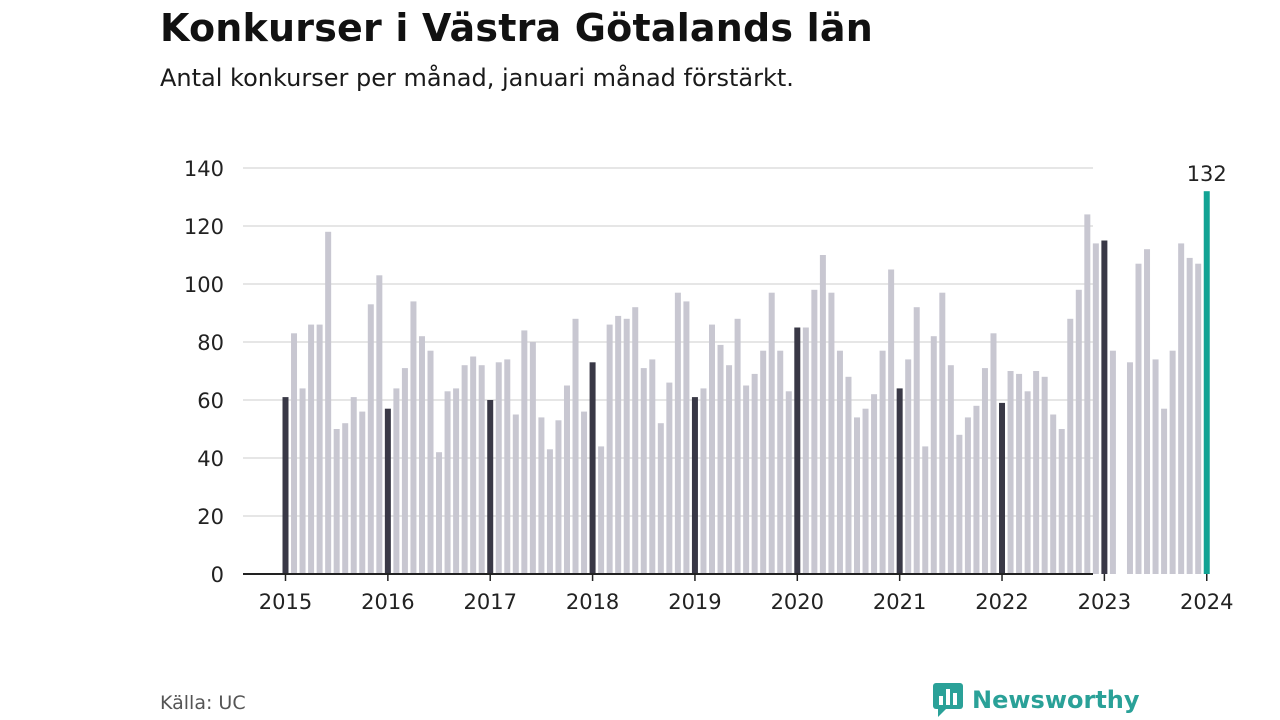 The image size is (1280, 720). Describe the element at coordinates (387, 602) in the screenshot. I see `x-tick-label: 2016` at that location.